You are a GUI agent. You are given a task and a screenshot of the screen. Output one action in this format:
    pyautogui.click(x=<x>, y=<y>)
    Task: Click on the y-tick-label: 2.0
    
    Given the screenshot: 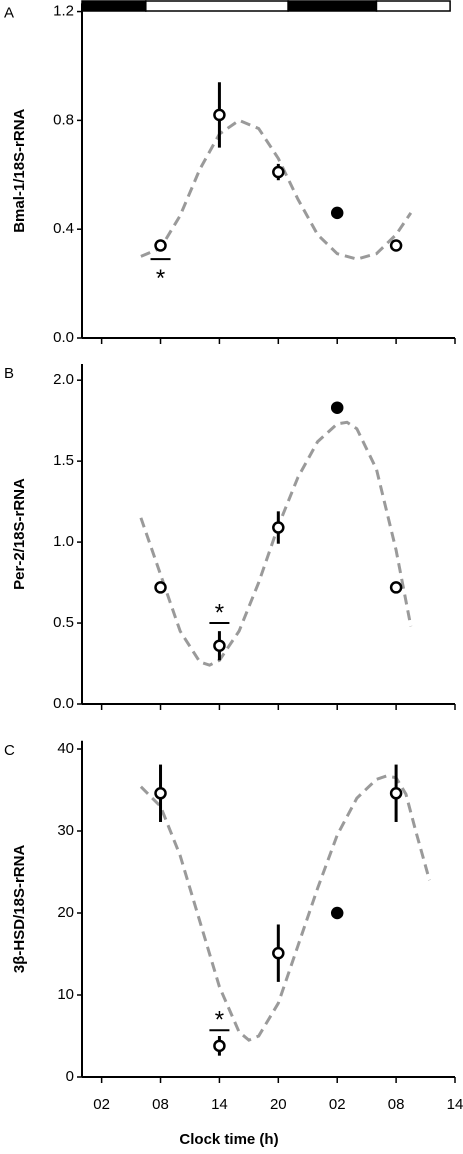 What is the action you would take?
    pyautogui.click(x=63, y=379)
    